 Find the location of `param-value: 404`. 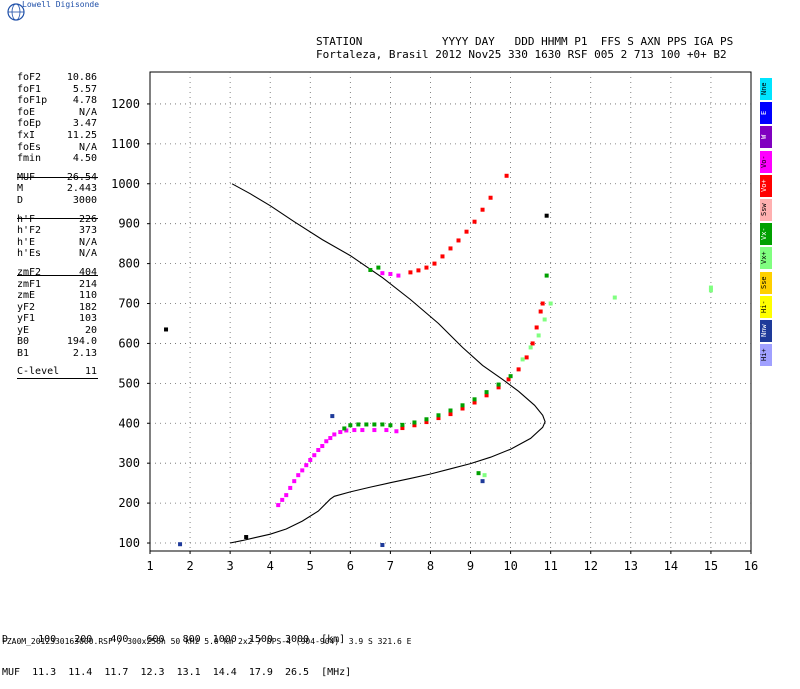

param-value: 404 is located at coordinates (87, 272).